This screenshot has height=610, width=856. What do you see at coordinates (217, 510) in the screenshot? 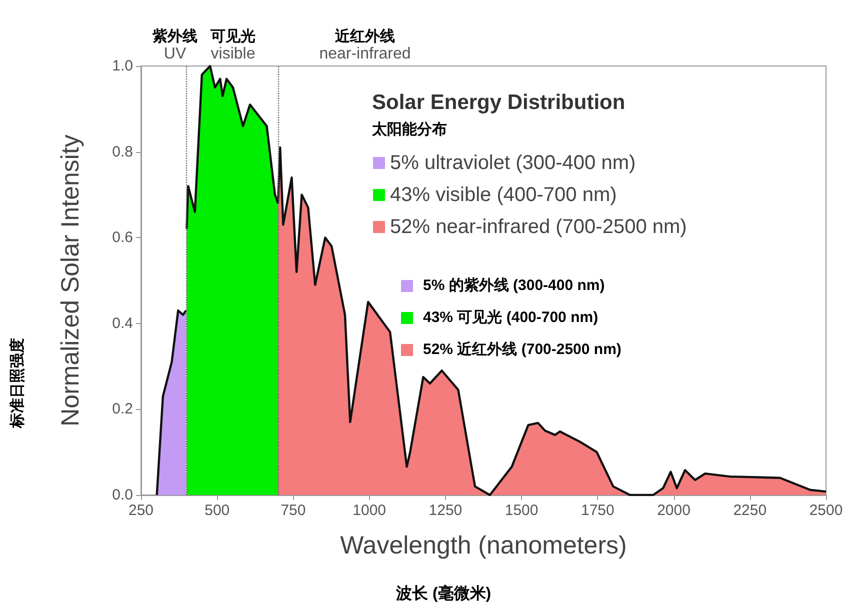
I see `x-tick-label: 500` at bounding box center [217, 510].